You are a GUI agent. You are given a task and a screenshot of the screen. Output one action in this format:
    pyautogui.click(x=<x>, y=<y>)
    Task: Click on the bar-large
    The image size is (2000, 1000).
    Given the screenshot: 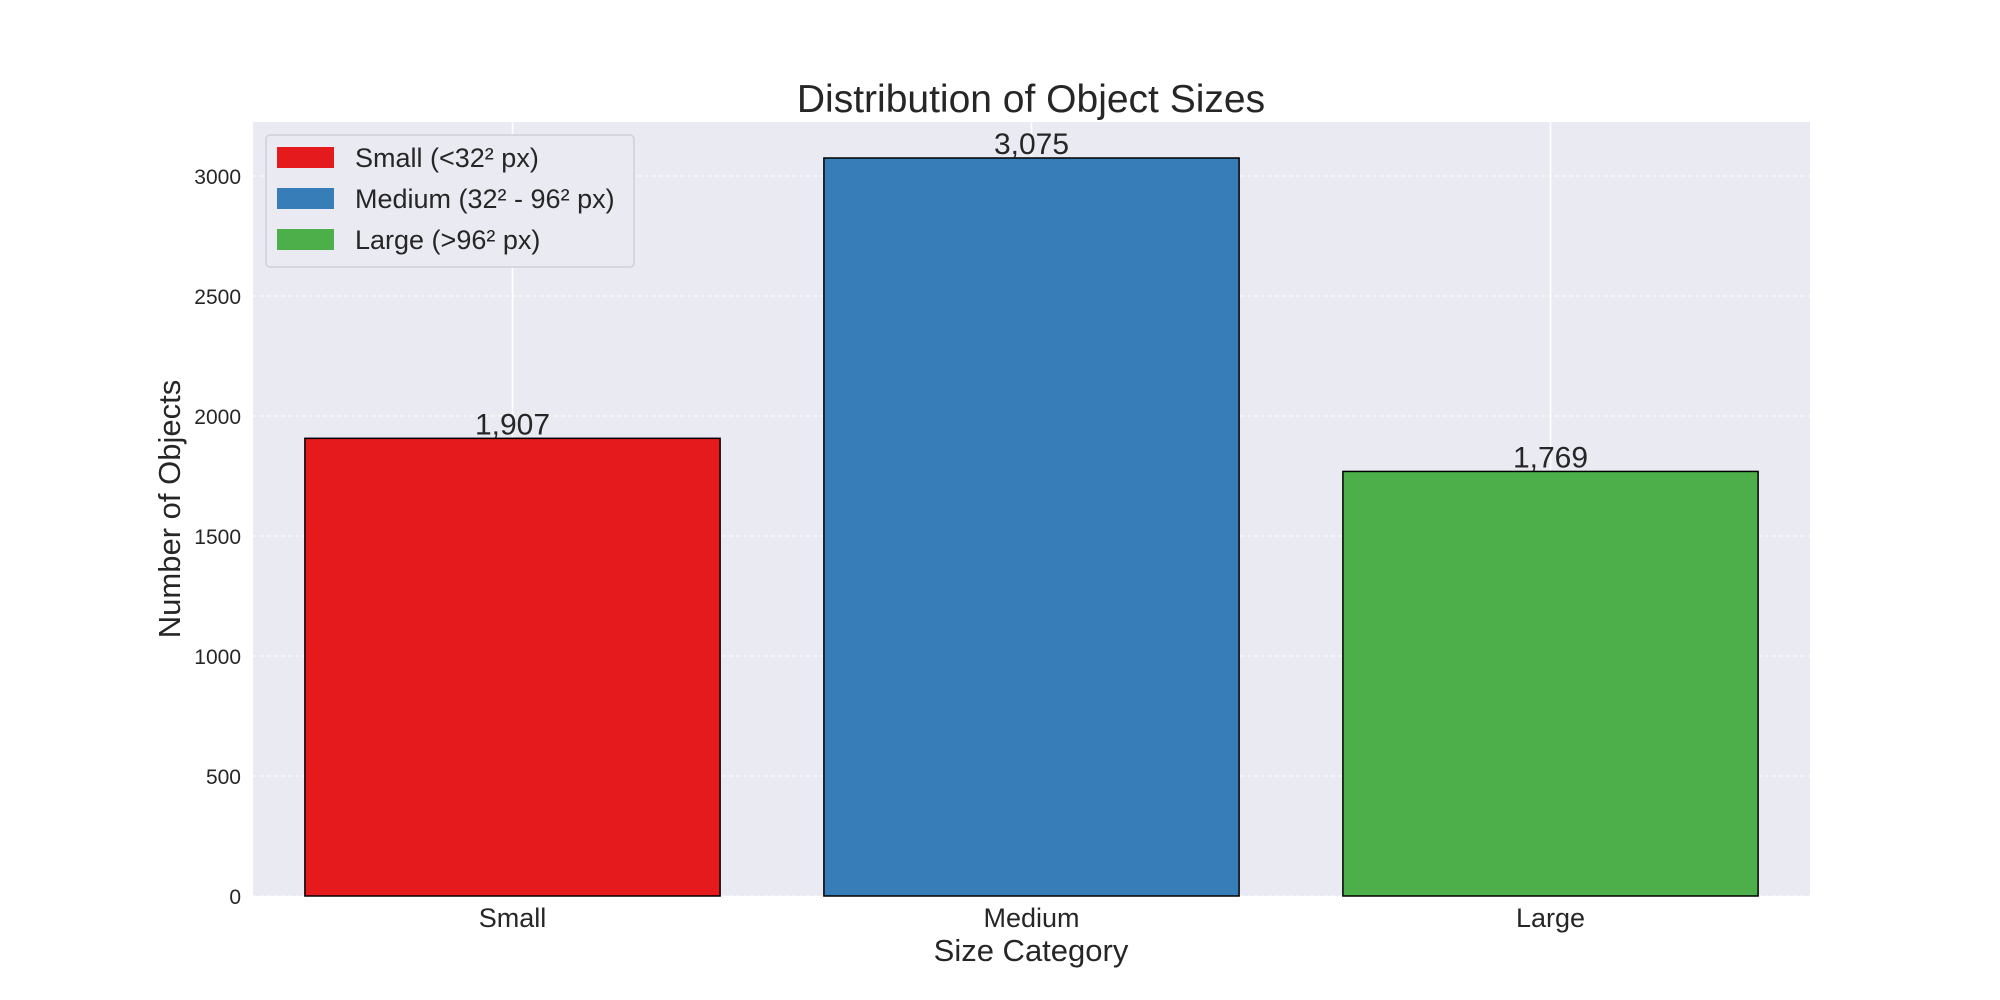 What is the action you would take?
    pyautogui.click(x=1550, y=683)
    